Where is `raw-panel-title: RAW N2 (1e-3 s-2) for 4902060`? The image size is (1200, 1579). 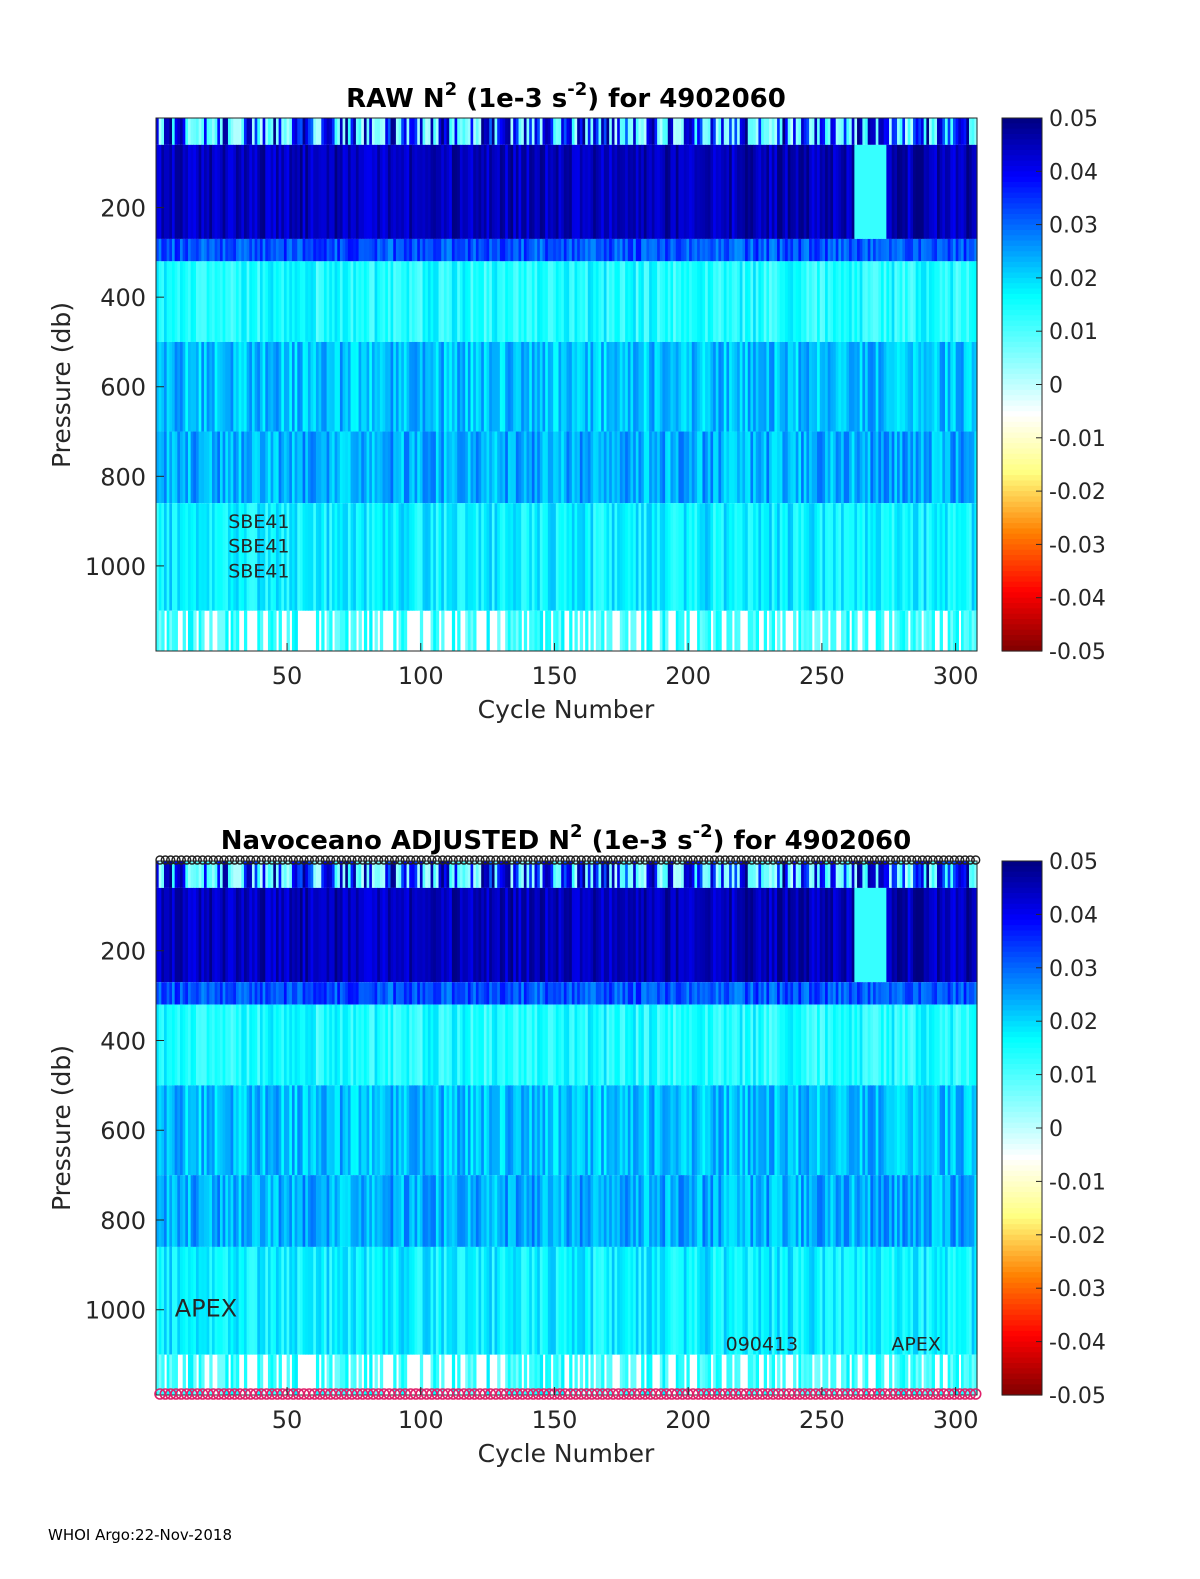
raw-panel-title: RAW N2 (1e-3 s-2) for 4902060 is located at coordinates (566, 96).